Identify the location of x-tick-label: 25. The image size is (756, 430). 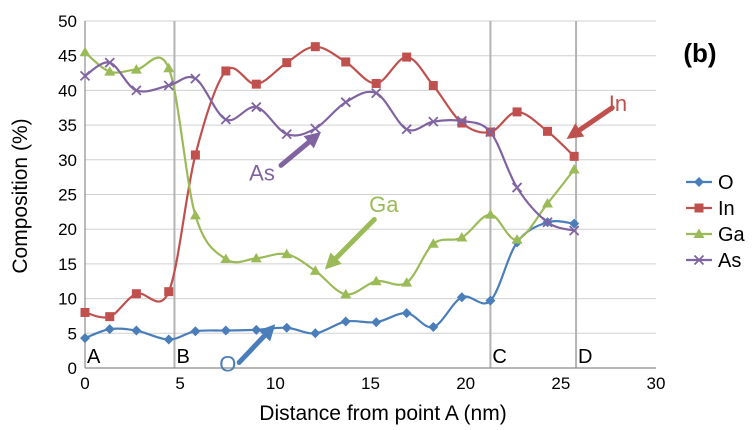
(560, 383).